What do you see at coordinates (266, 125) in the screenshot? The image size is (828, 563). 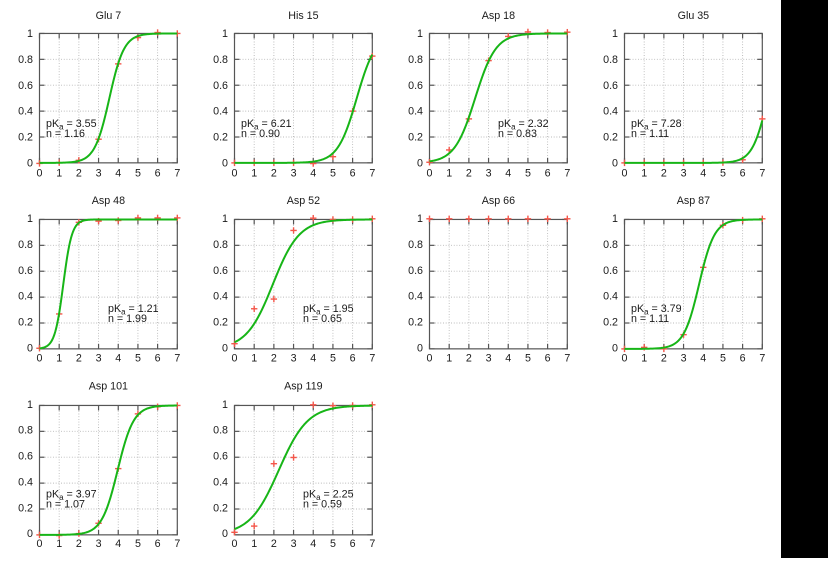 I see `svg-text: pKa = 6.21` at bounding box center [266, 125].